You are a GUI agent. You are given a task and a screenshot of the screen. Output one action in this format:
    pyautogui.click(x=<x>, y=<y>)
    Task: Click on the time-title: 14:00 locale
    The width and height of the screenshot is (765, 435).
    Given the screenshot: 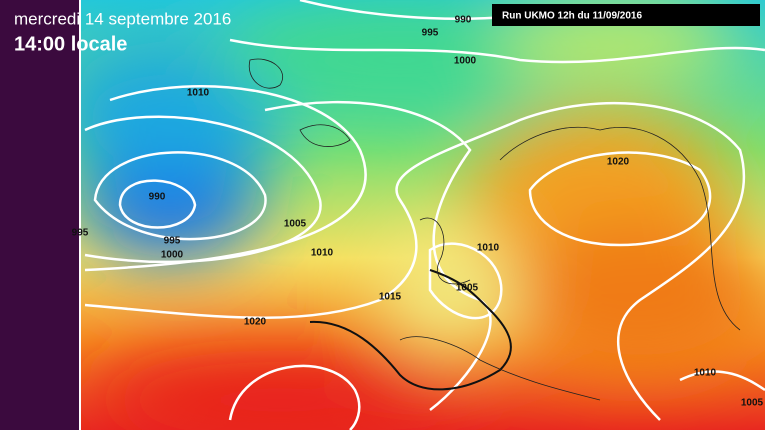 What is the action you would take?
    pyautogui.click(x=70, y=44)
    